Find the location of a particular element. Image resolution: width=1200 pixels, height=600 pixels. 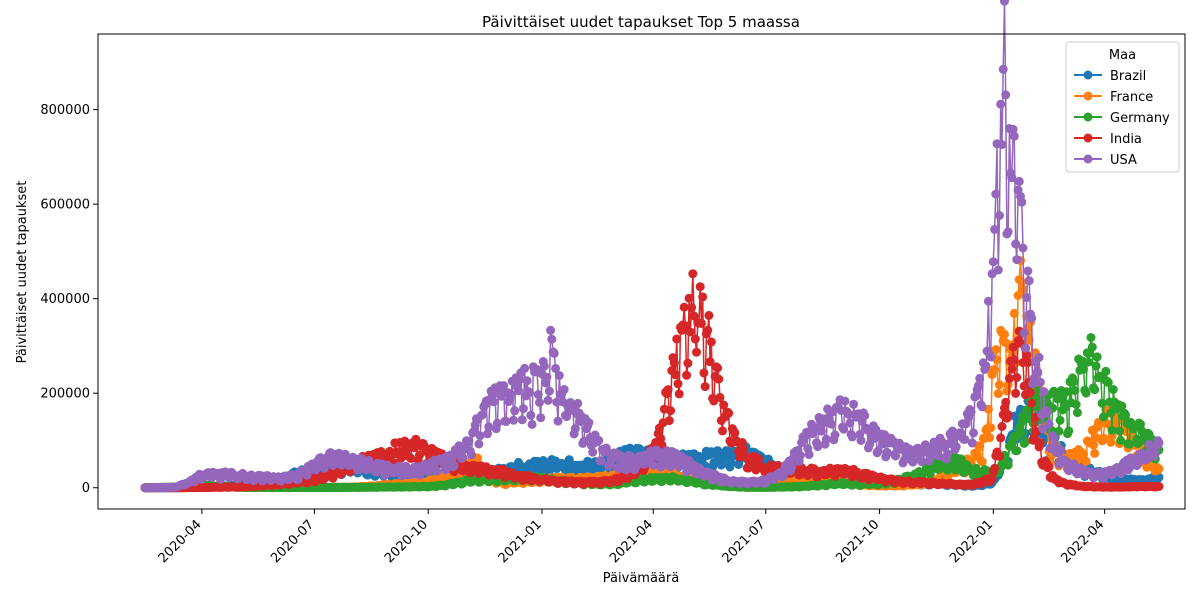

y-axis-label: Päivittäiset uudet tapaukset is located at coordinates (22, 272).